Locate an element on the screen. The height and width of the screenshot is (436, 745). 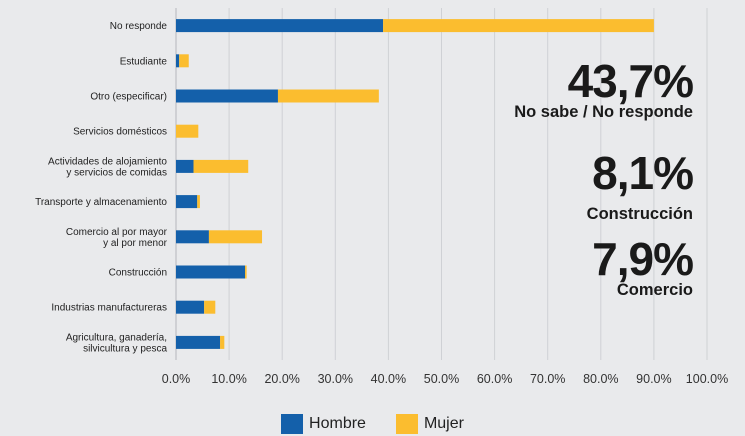
category-label: Otro (especificar) is located at coordinates (128, 97).